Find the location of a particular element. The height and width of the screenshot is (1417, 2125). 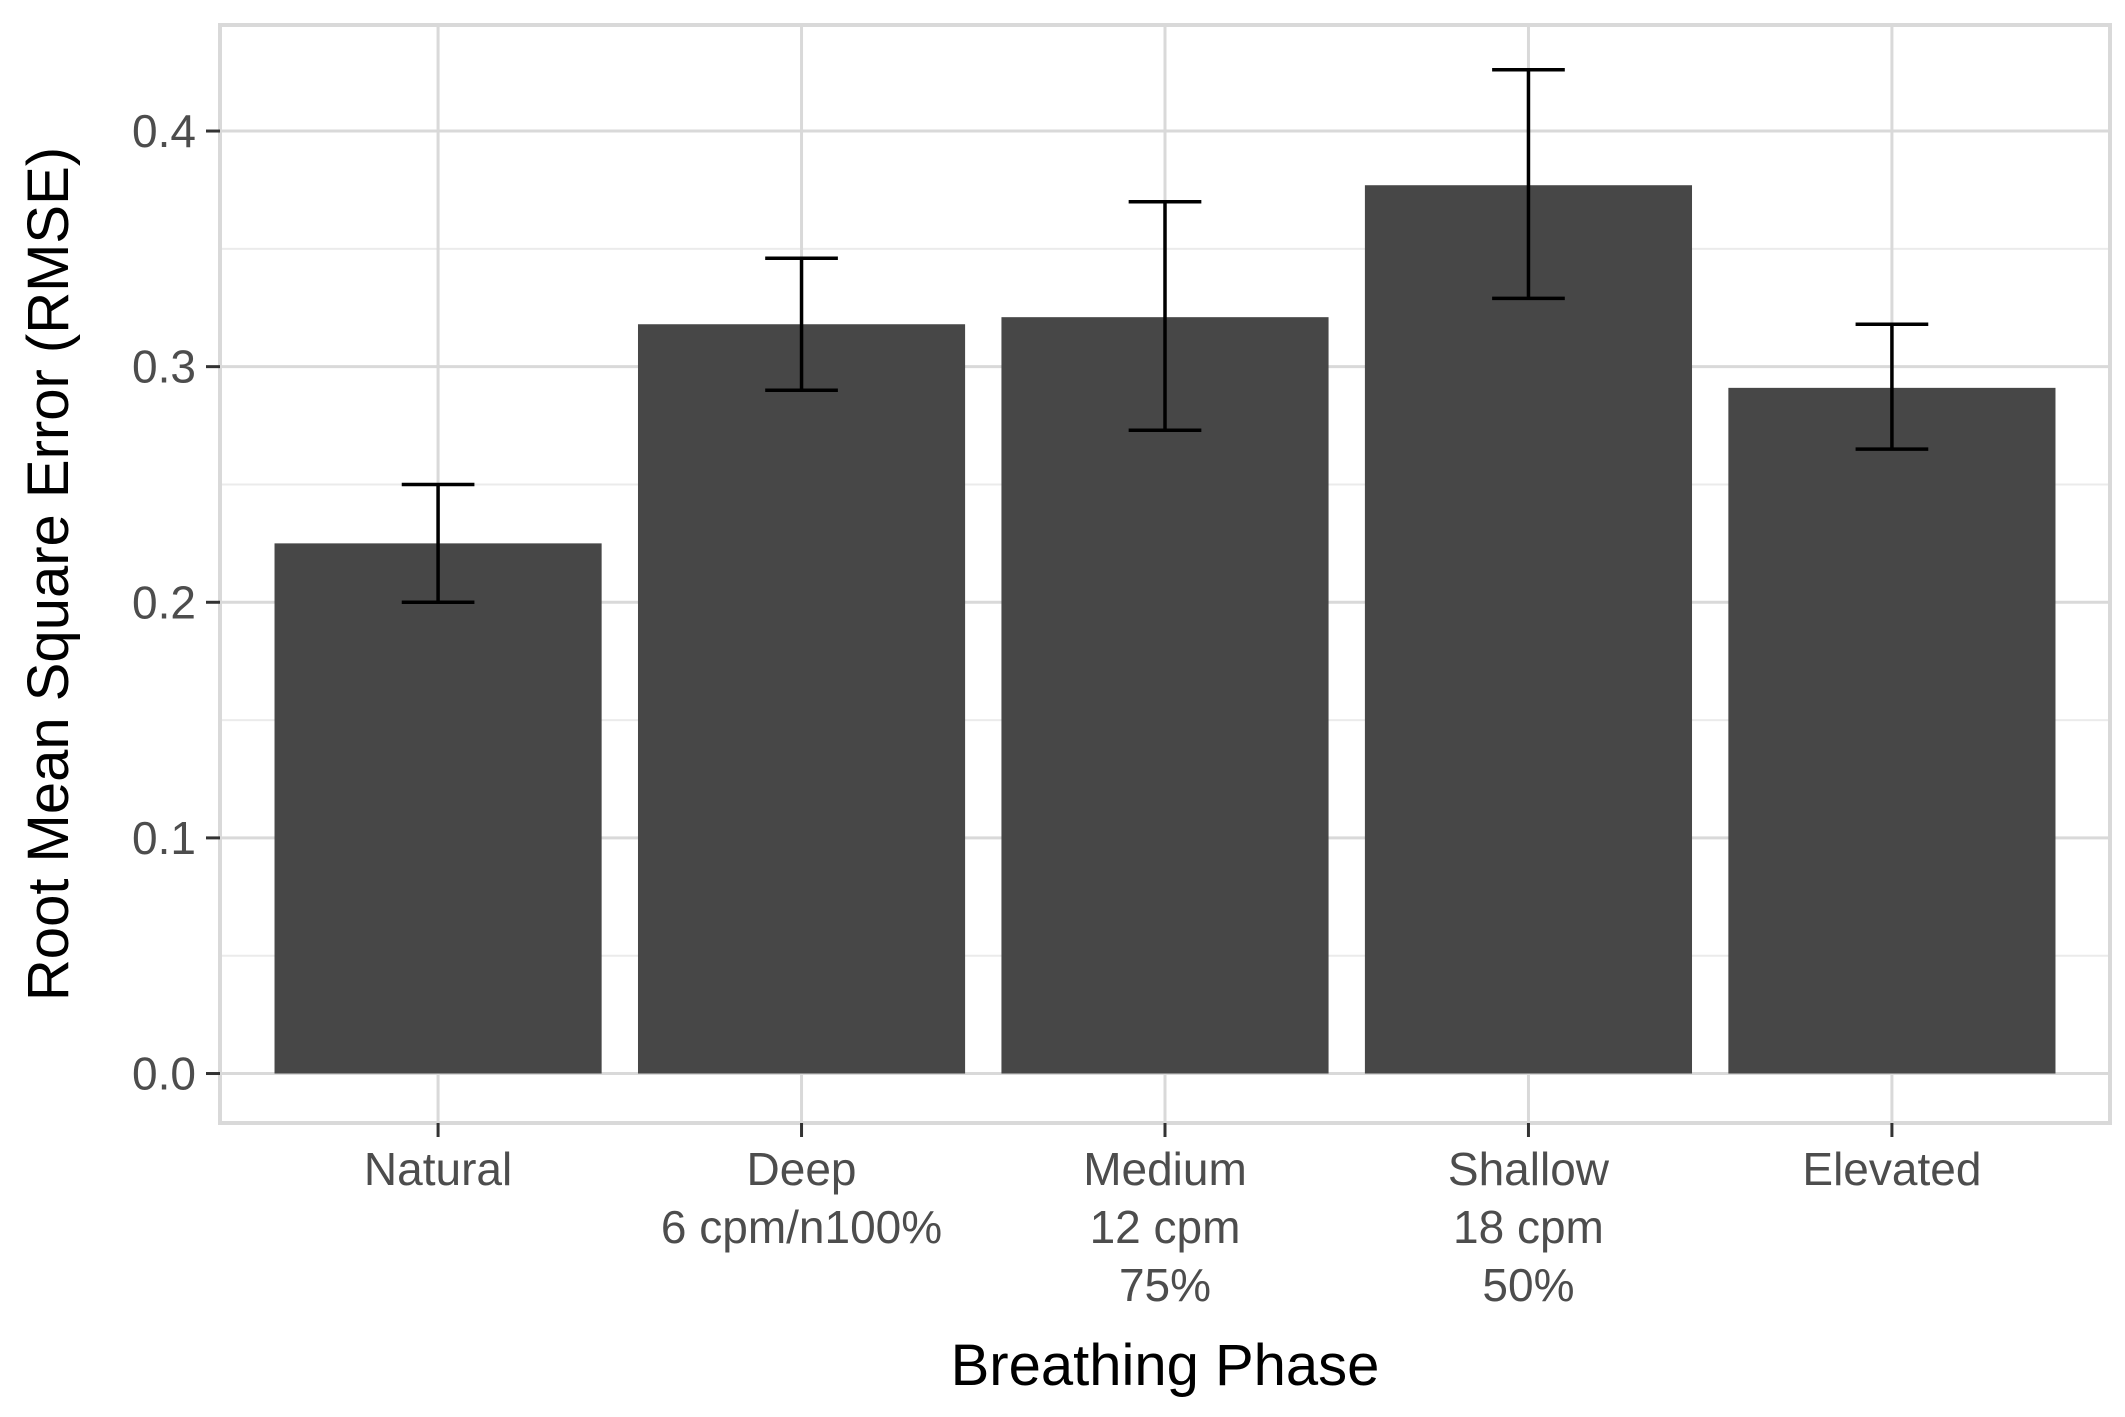

x-tick-label-line: Shallow is located at coordinates (1529, 1169).